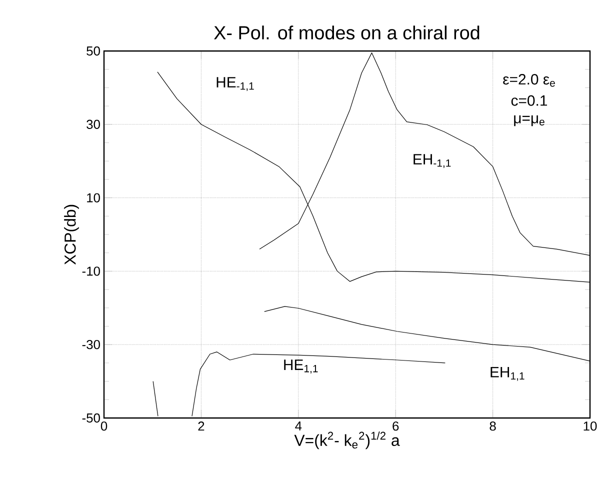  Describe the element at coordinates (91, 345) in the screenshot. I see `y-tick-label: -30` at that location.